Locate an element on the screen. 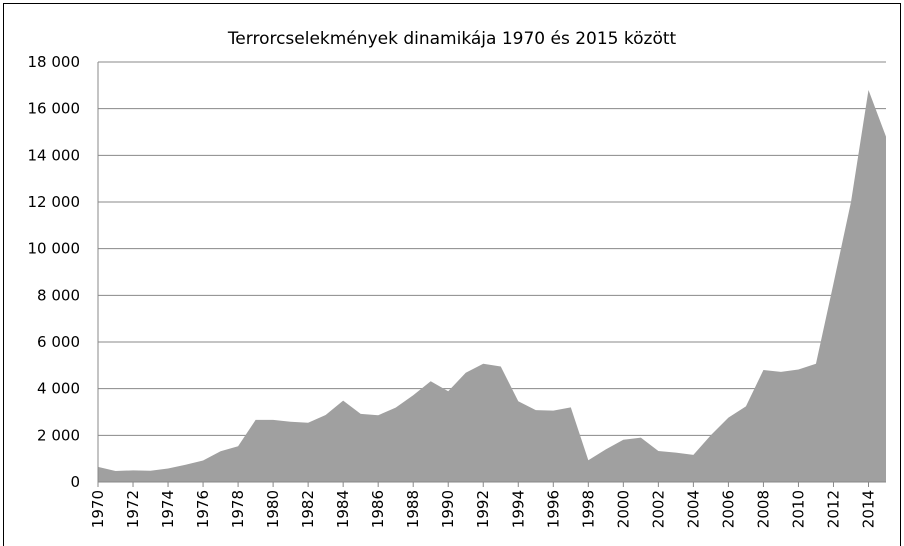 This screenshot has width=904, height=546. y-tick-label: 6 000 is located at coordinates (58, 342).